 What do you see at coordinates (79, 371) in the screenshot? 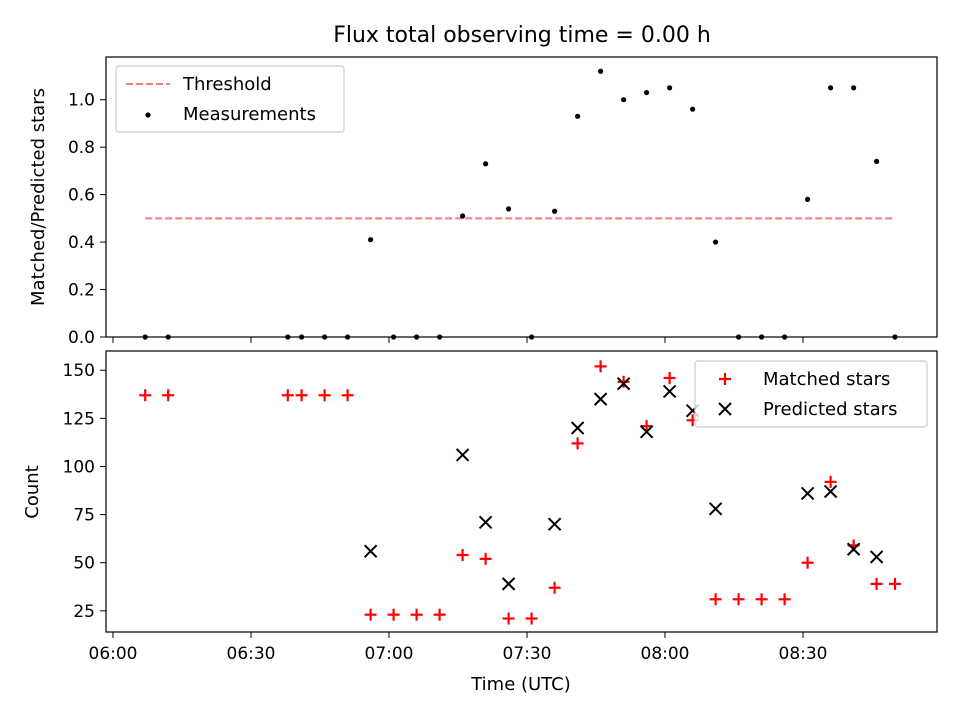
I see `bottom-y-tick-label: 150` at bounding box center [79, 371].